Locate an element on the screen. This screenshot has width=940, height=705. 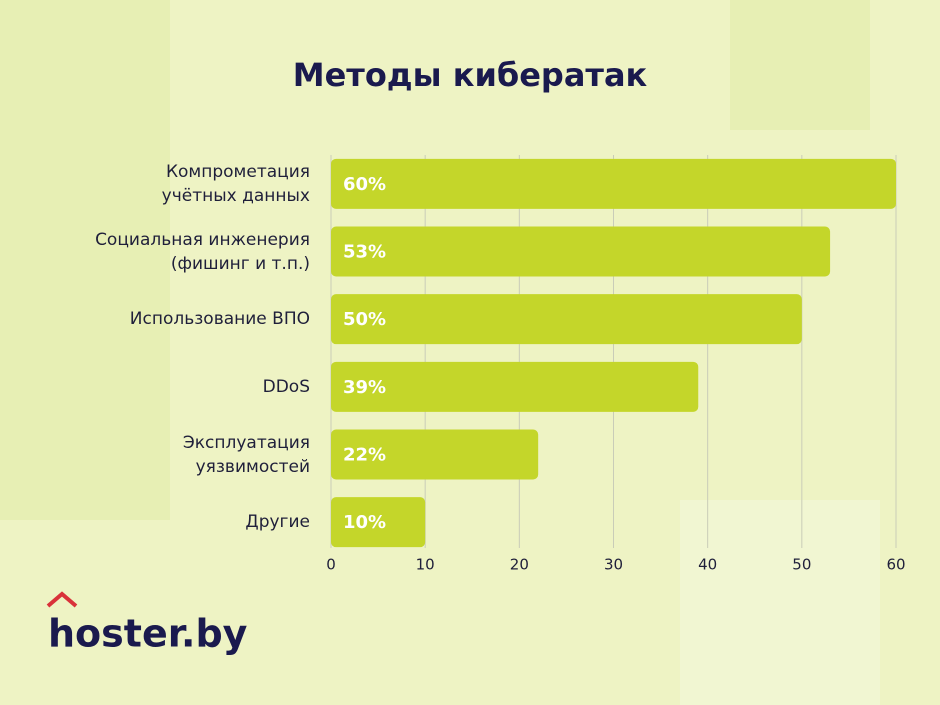
data-label: 39% is located at coordinates (364, 387).